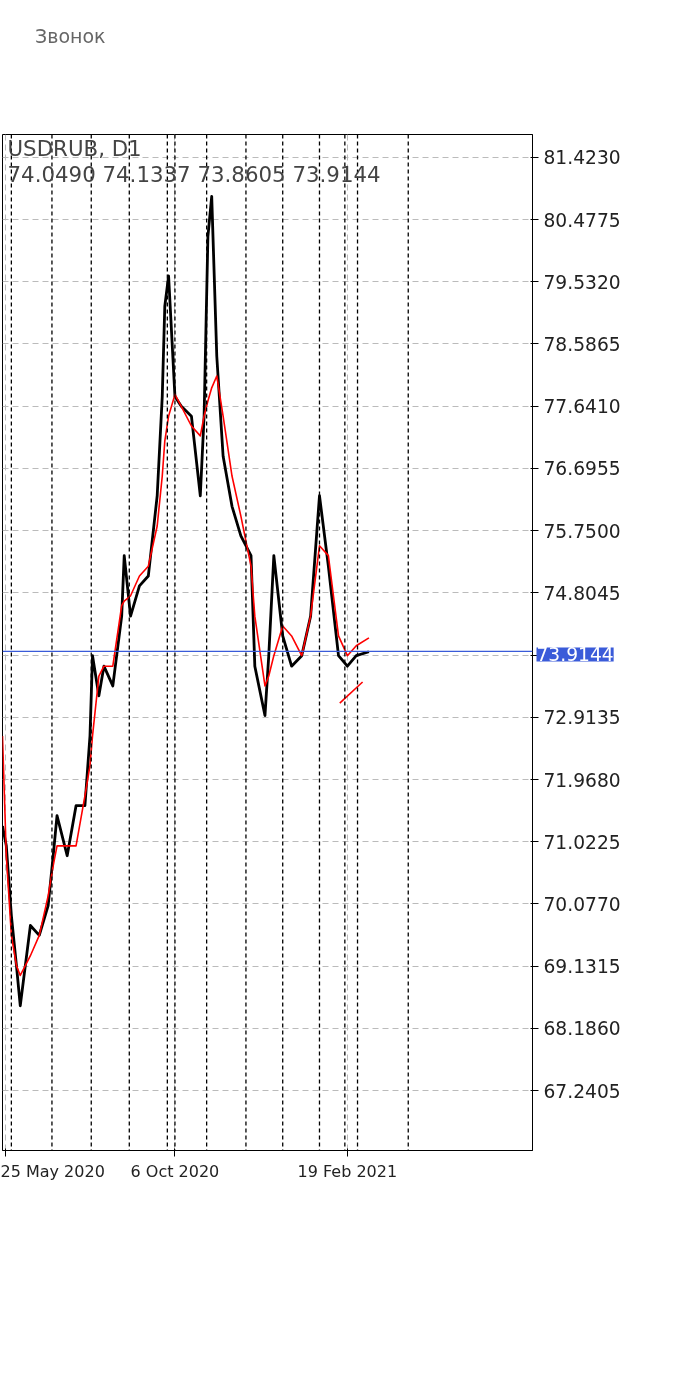 The width and height of the screenshot is (700, 1400). I want to click on y-tick-label: 75.7500, so click(582, 531).